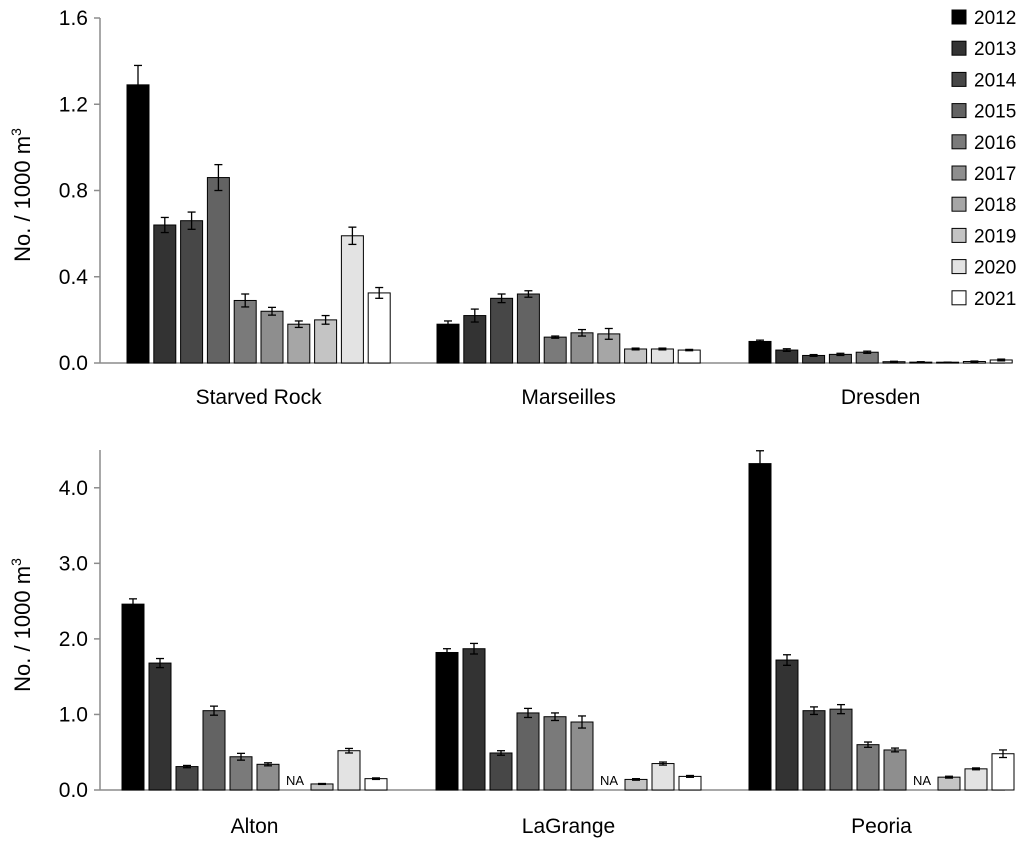 The image size is (1031, 841). Describe the element at coordinates (995, 18) in the screenshot. I see `legend-label: 2012` at that location.